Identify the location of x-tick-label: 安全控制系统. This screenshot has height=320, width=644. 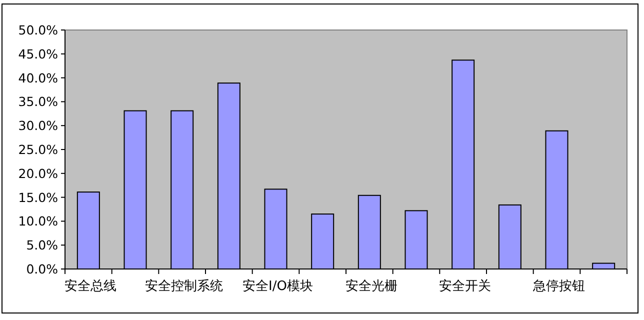
(184, 286).